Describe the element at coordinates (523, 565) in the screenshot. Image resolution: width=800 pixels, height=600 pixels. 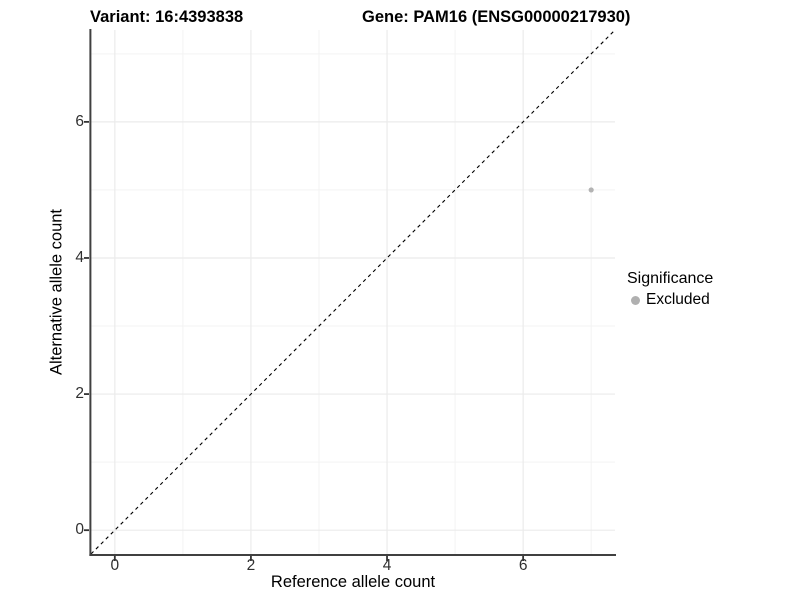
I see `x-tick-label: 6` at that location.